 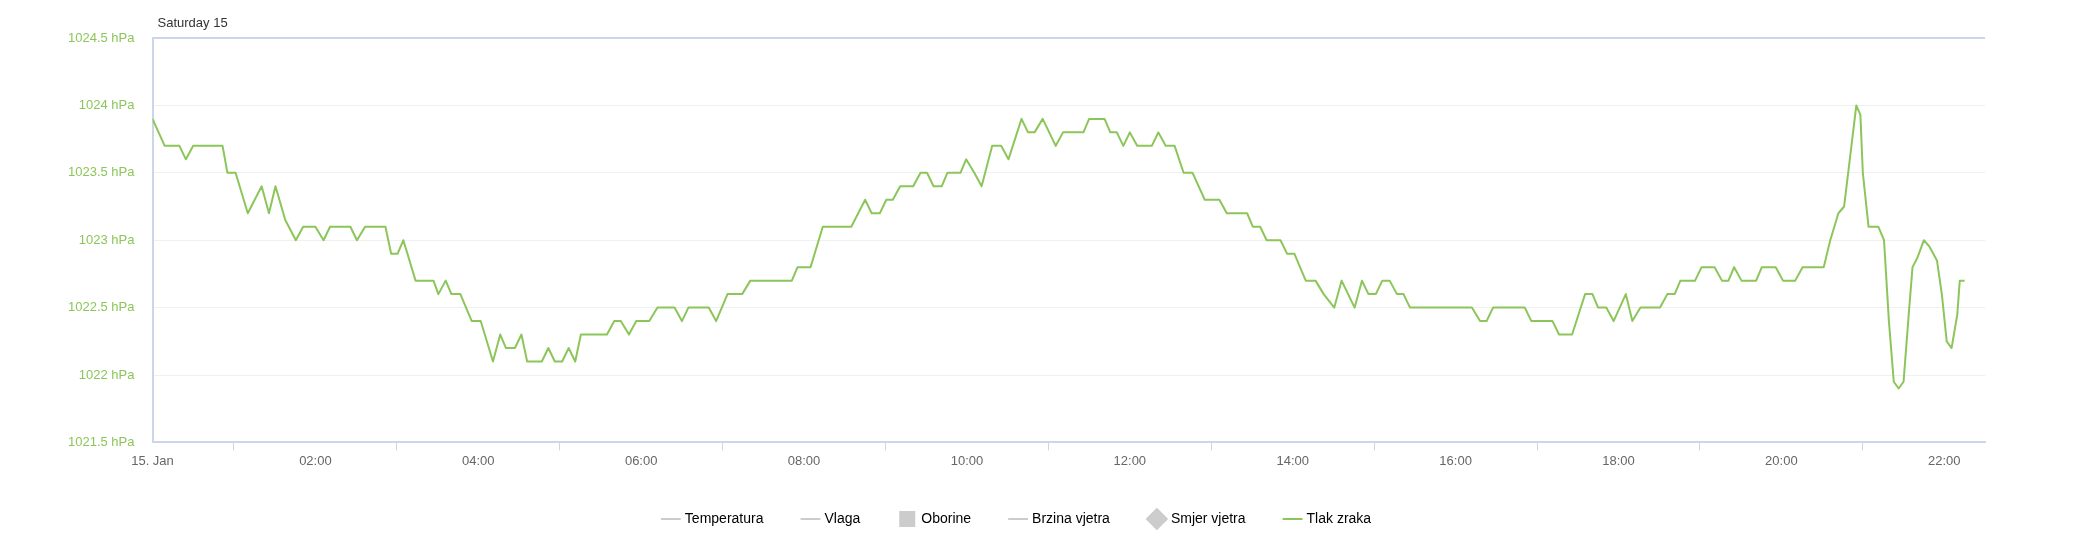 What do you see at coordinates (478, 460) in the screenshot?
I see `x-tick-label: 04:00` at bounding box center [478, 460].